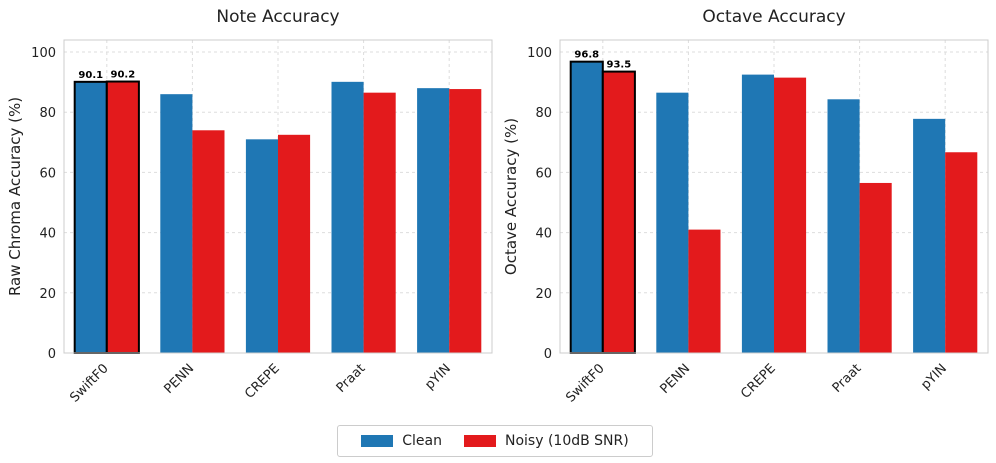 Image resolution: width=996 pixels, height=463 pixels. I want to click on y-axis-label: Octave Accuracy (%), so click(511, 196).